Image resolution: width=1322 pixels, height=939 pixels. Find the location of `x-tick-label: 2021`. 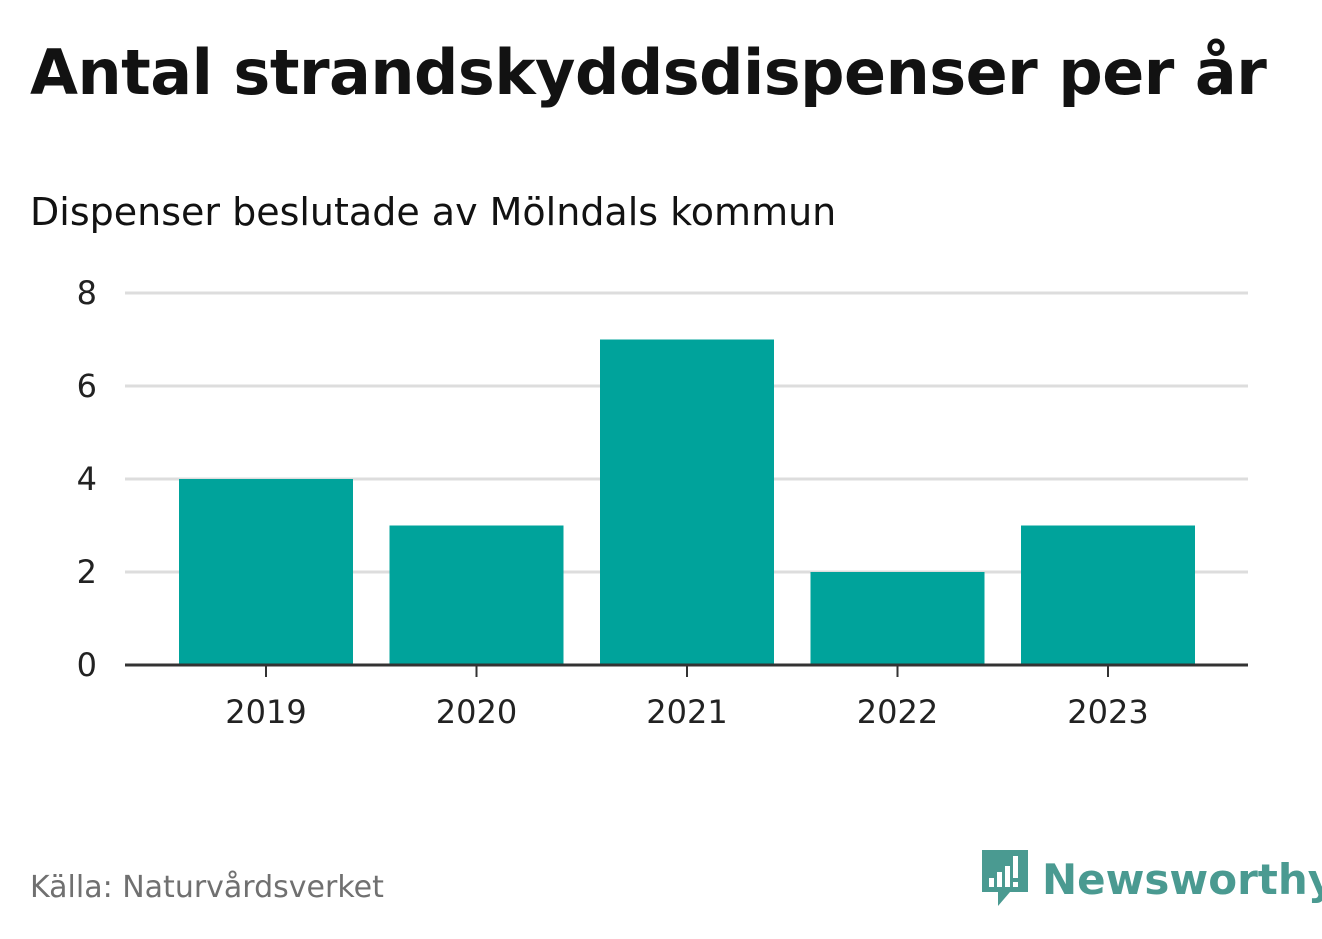

x-tick-label: 2021 is located at coordinates (686, 712).